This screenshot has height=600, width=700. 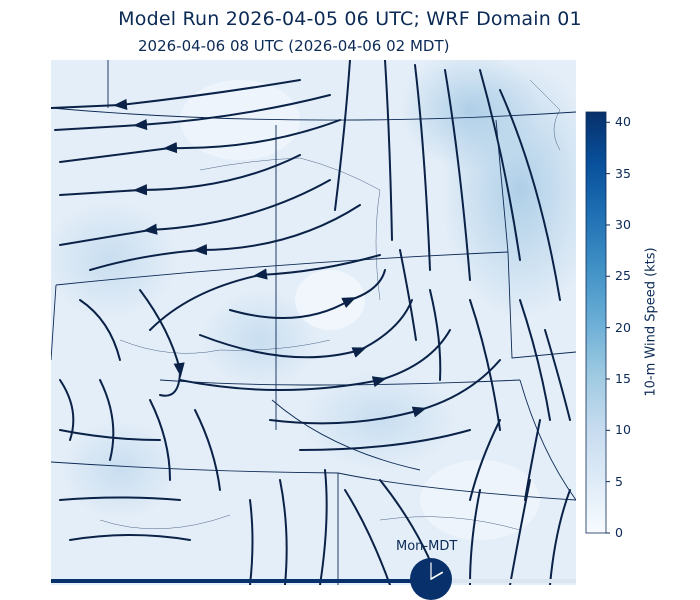 I want to click on timeline, so click(x=313, y=581).